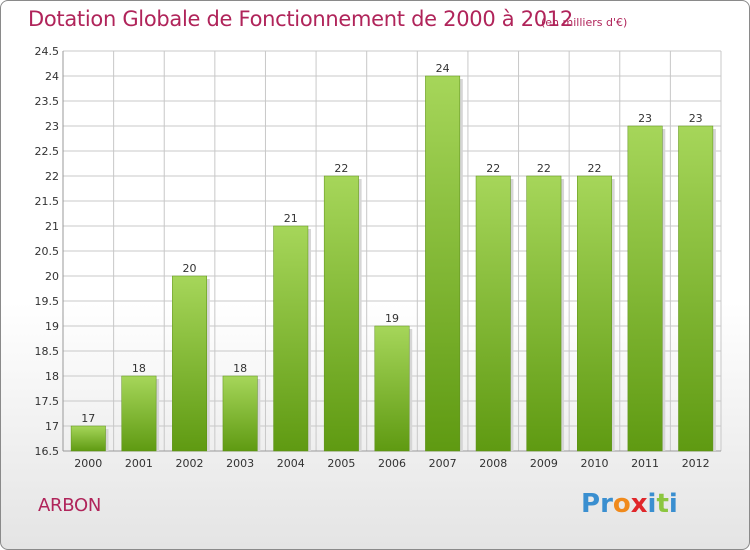  Describe the element at coordinates (139, 463) in the screenshot. I see `x-tick-label: 2001` at that location.